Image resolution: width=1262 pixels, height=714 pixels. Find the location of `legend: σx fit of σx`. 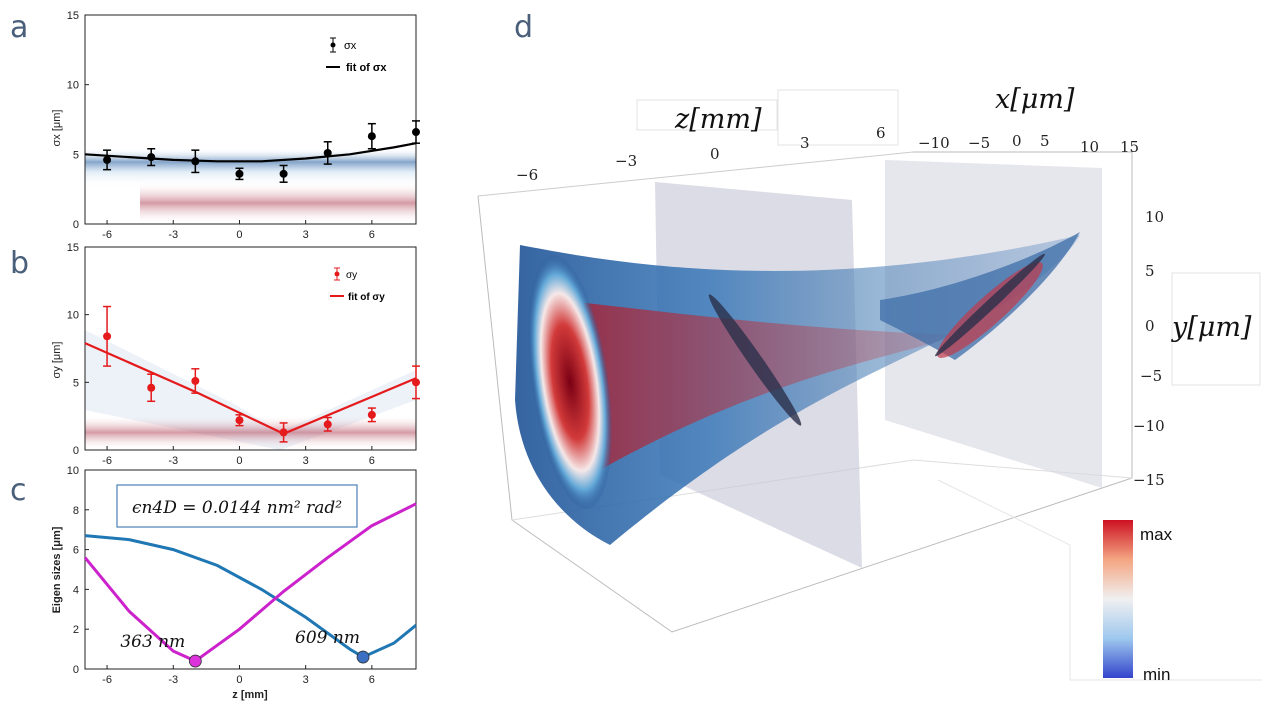

legend: σx fit of σx is located at coordinates (356, 55).